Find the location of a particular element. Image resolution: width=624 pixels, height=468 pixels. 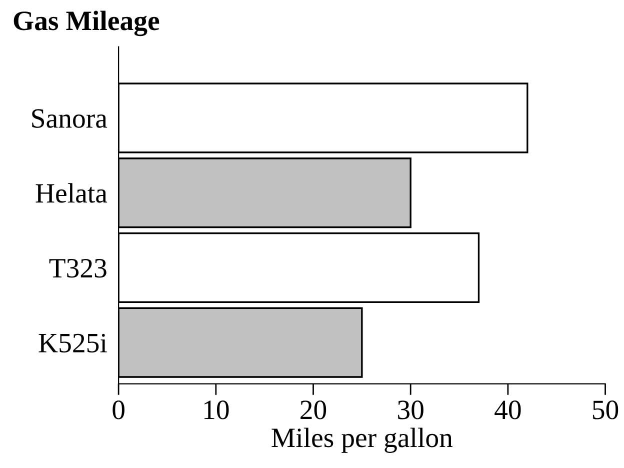

x-tick-label: 10 is located at coordinates (216, 410).